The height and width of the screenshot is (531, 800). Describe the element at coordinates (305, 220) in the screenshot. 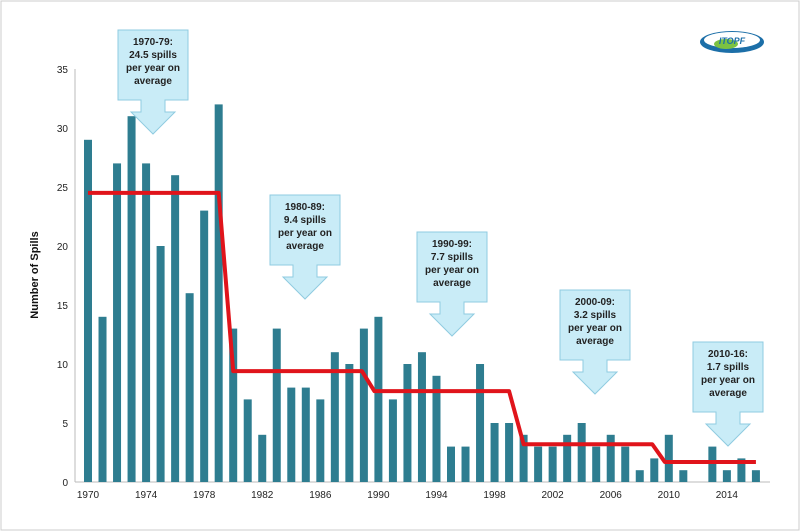

I see `annotation-text: 9.4 spills` at that location.